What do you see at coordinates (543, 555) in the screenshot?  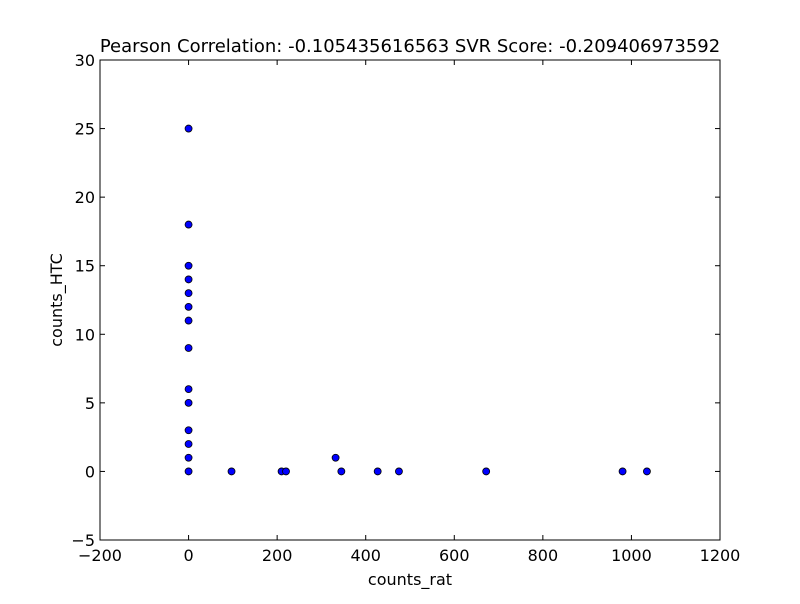 I see `x-tick-label-5: 800` at bounding box center [543, 555].